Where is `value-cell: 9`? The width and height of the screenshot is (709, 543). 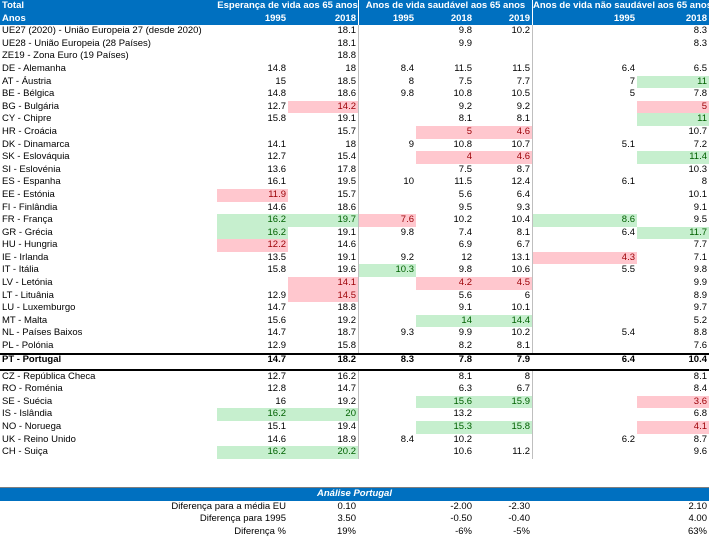 value-cell: 9 is located at coordinates (387, 145).